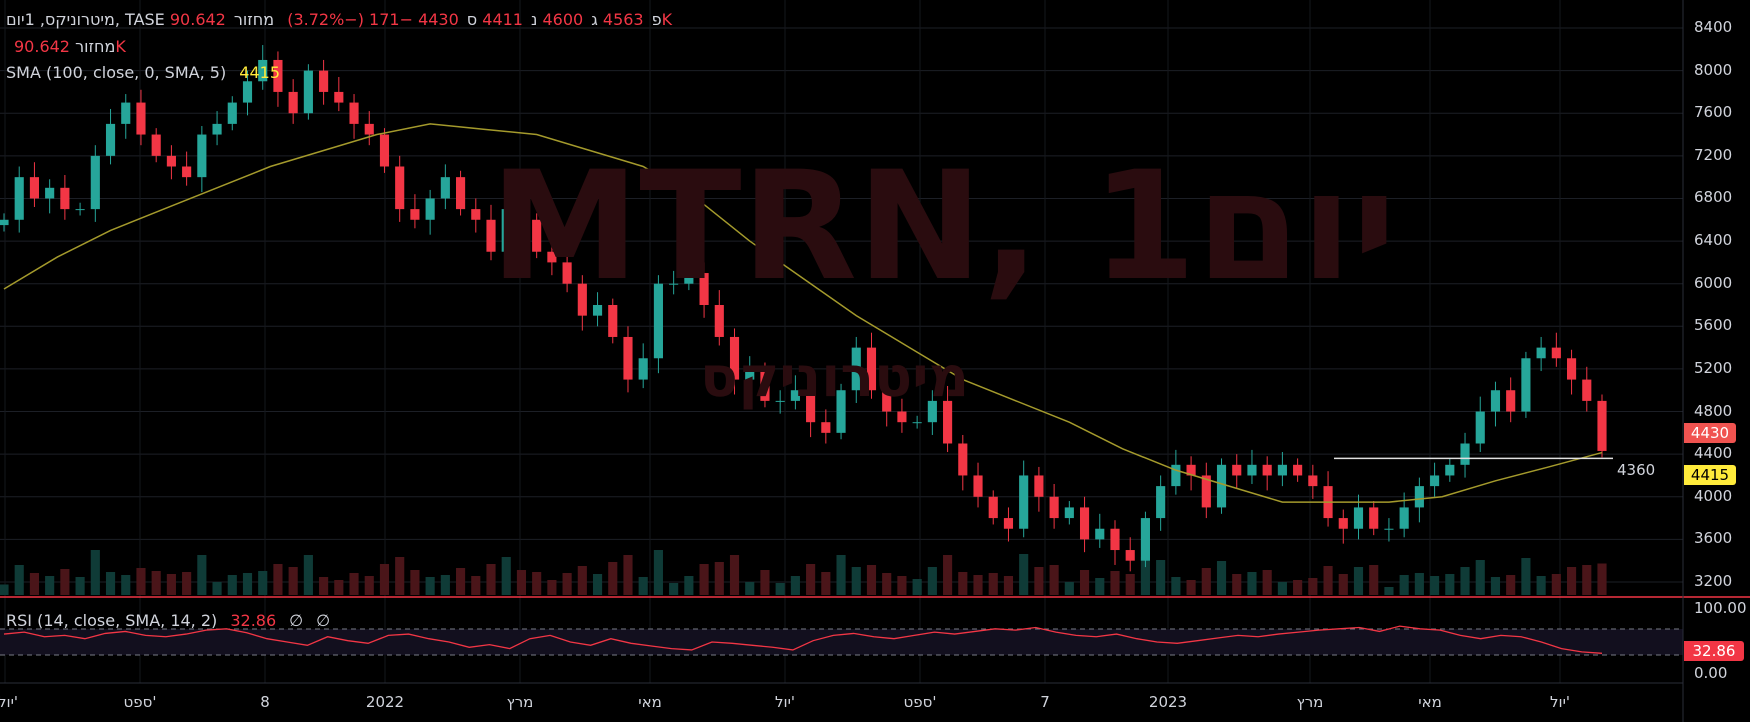 This screenshot has width=1750, height=722. Describe the element at coordinates (1713, 27) in the screenshot. I see `price-axis-label: 8400` at that location.